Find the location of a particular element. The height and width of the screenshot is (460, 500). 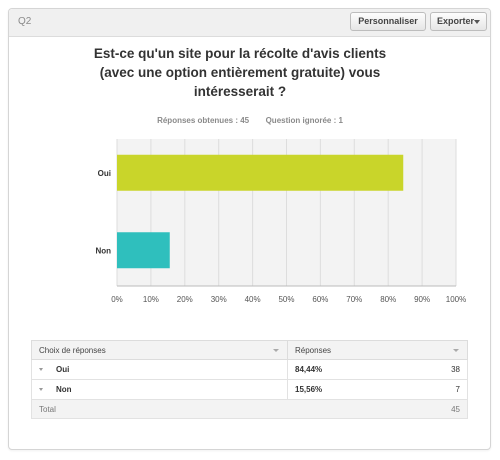

question-number: Q2 is located at coordinates (25, 21).